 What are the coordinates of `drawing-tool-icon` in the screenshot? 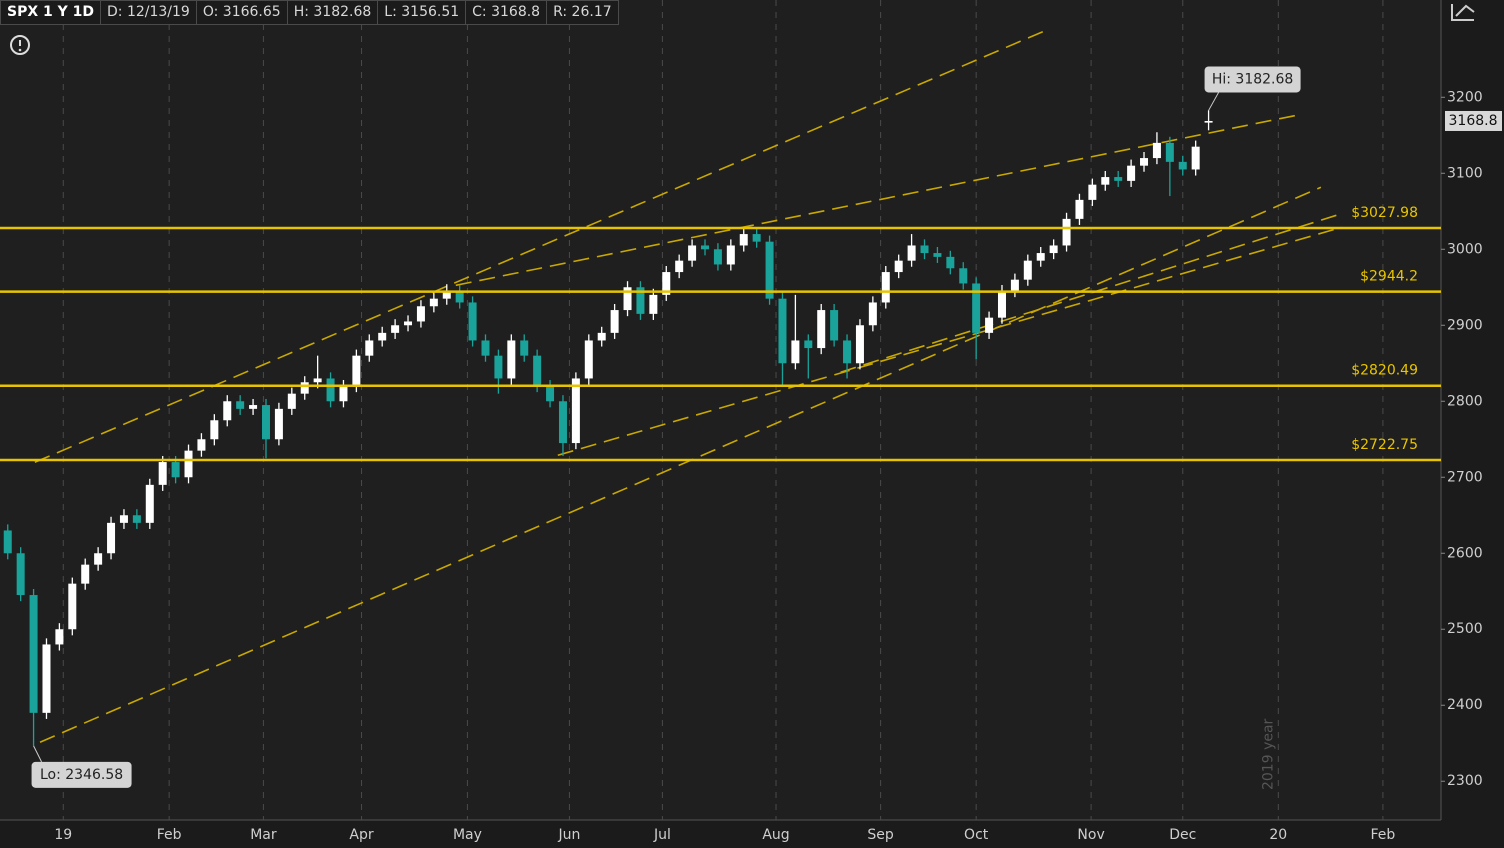 It's located at (1463, 12).